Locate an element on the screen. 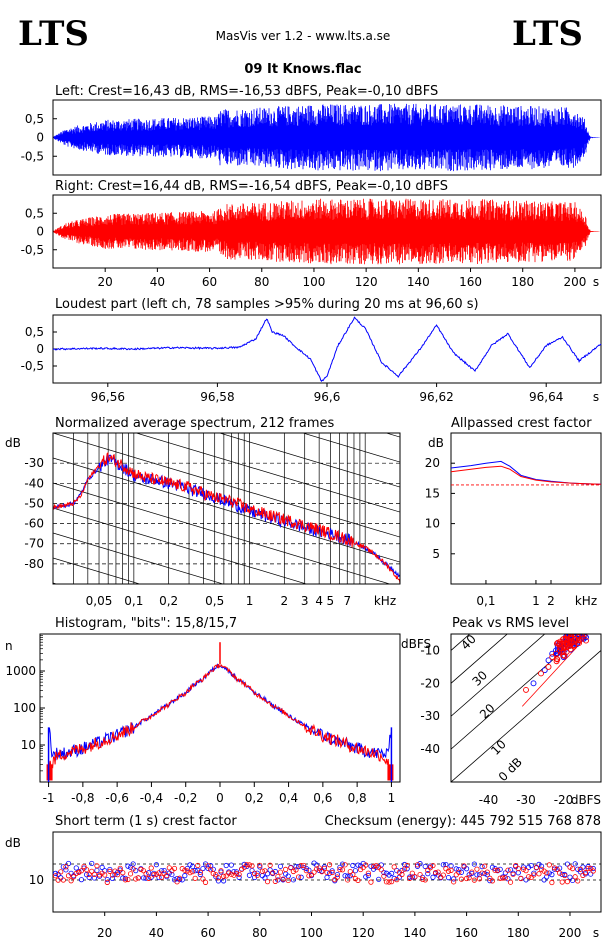 This screenshot has width=606, height=946. x-tick-label: 40 is located at coordinates (156, 933).